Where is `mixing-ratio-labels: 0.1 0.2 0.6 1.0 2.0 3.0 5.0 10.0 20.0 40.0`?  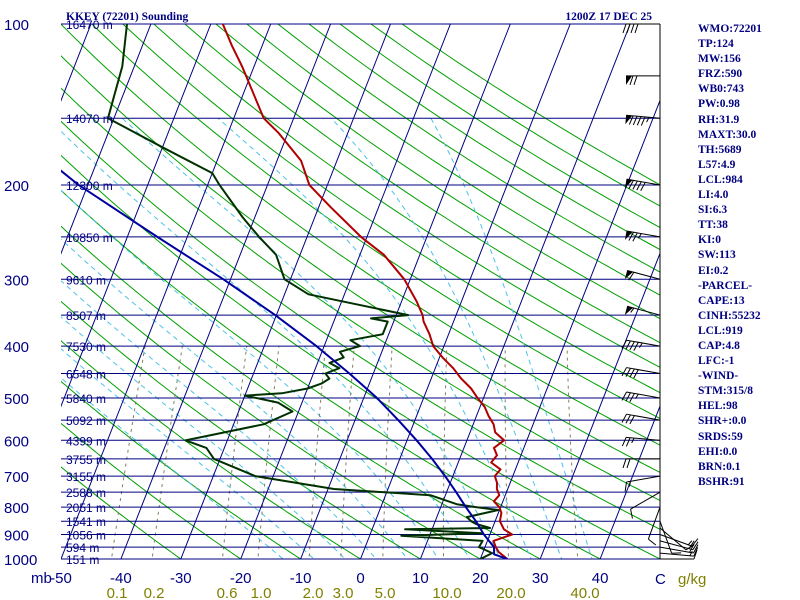
mixing-ratio-labels: 0.1 0.2 0.6 1.0 2.0 3.0 5.0 10.0 20.0 40.0 is located at coordinates (353, 592).